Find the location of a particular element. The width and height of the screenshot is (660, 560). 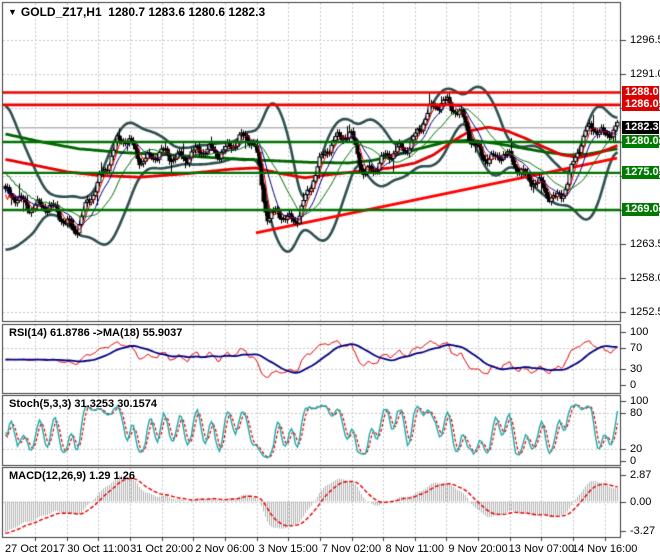

stoch-scale-label: 80 is located at coordinates (636, 412).